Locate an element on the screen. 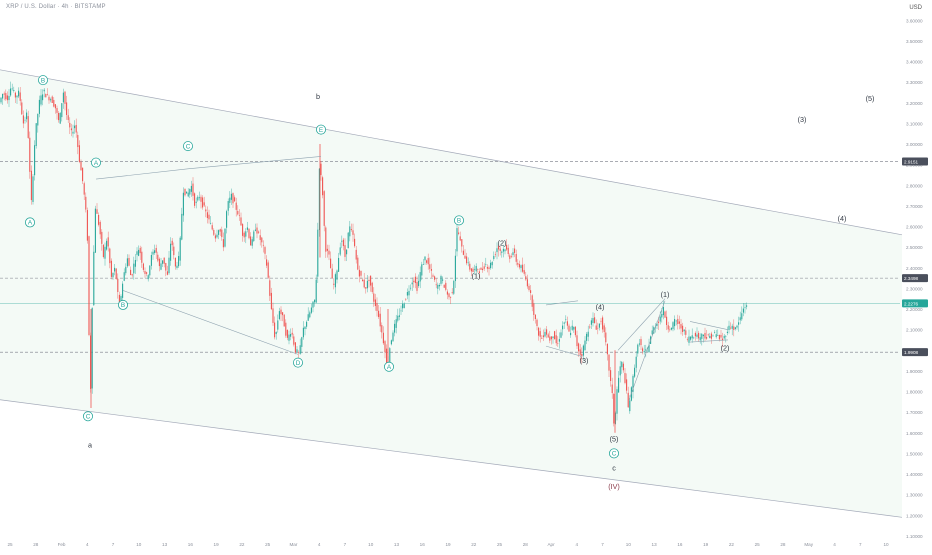 The width and height of the screenshot is (932, 555). wave-label: a is located at coordinates (90, 445).